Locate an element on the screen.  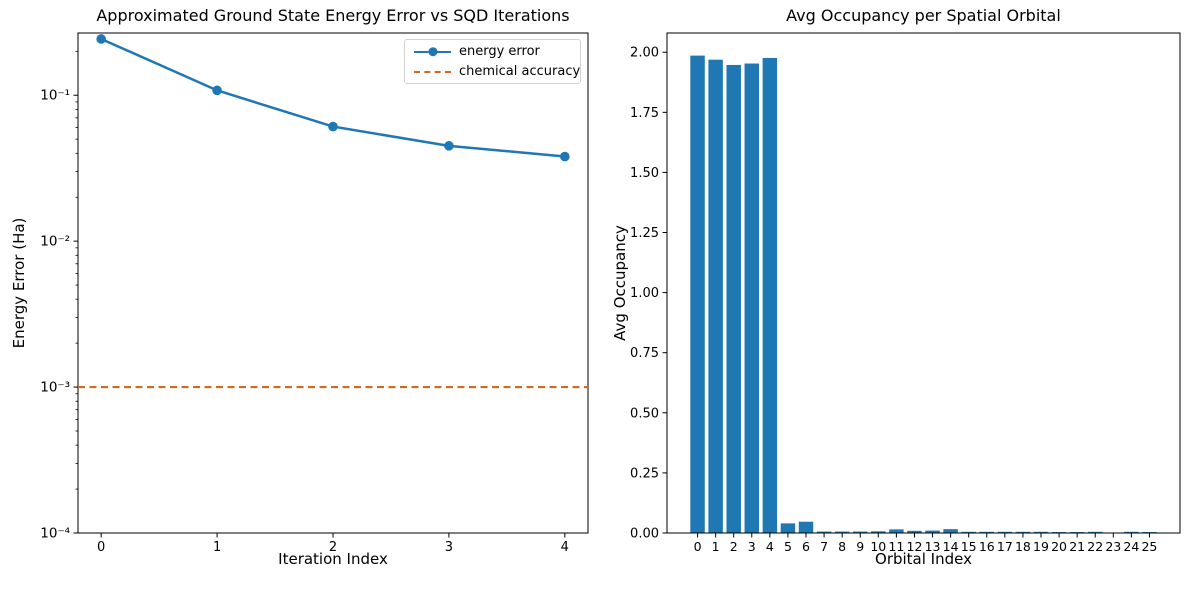
svg-text: 19 is located at coordinates (1041, 546).